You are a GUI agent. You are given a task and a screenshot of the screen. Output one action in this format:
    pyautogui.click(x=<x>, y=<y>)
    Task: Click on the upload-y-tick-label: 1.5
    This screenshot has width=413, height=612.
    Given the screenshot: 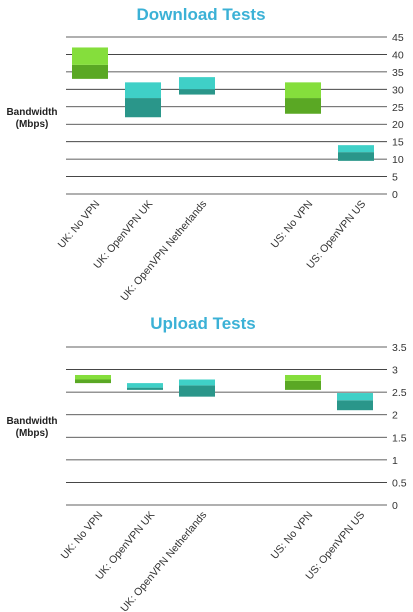 What is the action you would take?
    pyautogui.click(x=399, y=438)
    